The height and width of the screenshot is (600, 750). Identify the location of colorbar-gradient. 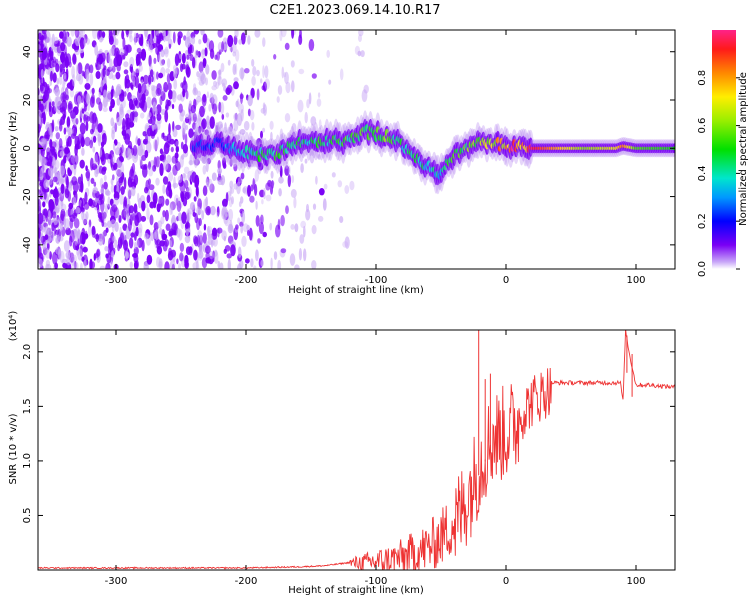
(724, 149).